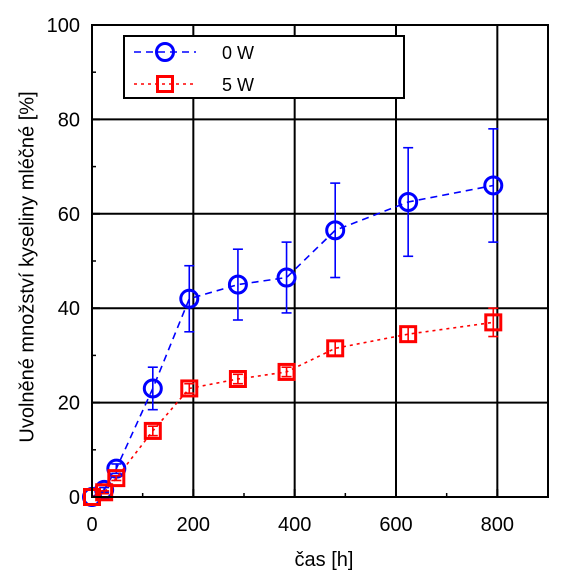 This screenshot has width=561, height=577. Describe the element at coordinates (193, 525) in the screenshot. I see `x-tick-label: 200` at that location.